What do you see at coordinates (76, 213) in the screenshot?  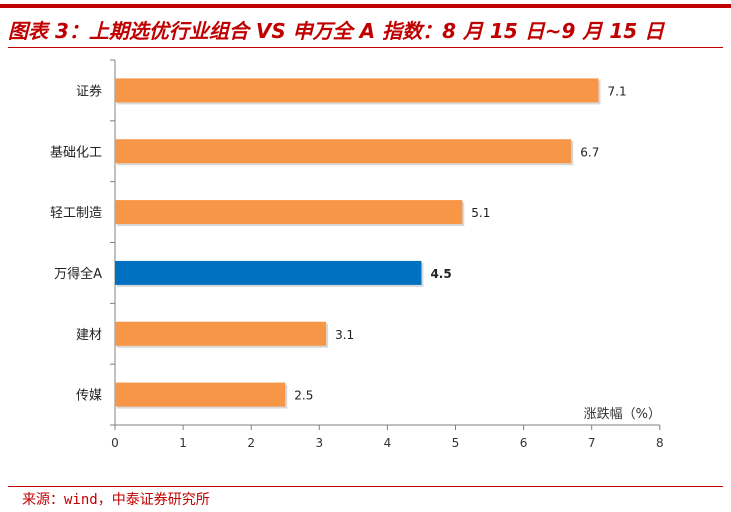 I see `category-label: 轻工制造` at bounding box center [76, 213].